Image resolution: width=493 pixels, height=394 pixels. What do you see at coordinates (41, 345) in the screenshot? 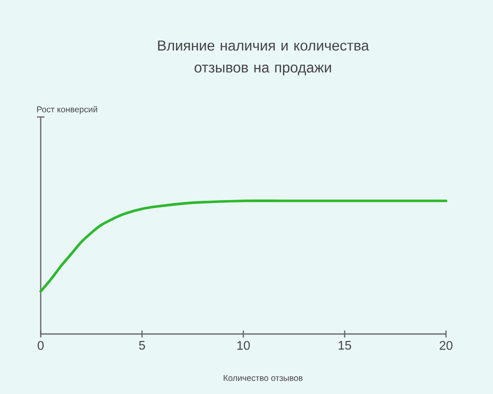
I see `x-tick-label: 0` at bounding box center [41, 345].